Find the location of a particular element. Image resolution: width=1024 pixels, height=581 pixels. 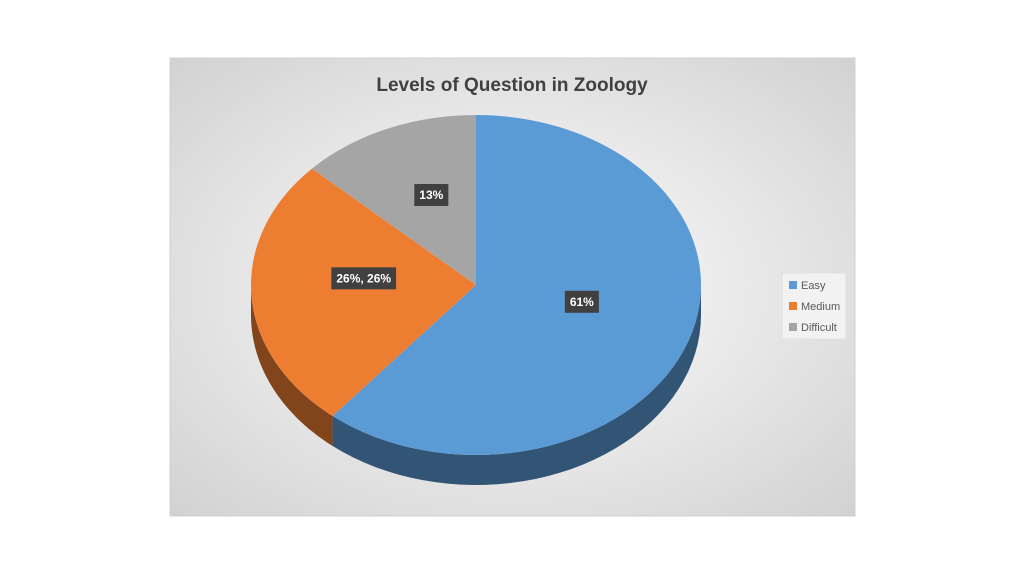

data-label-text: 13% is located at coordinates (431, 195).